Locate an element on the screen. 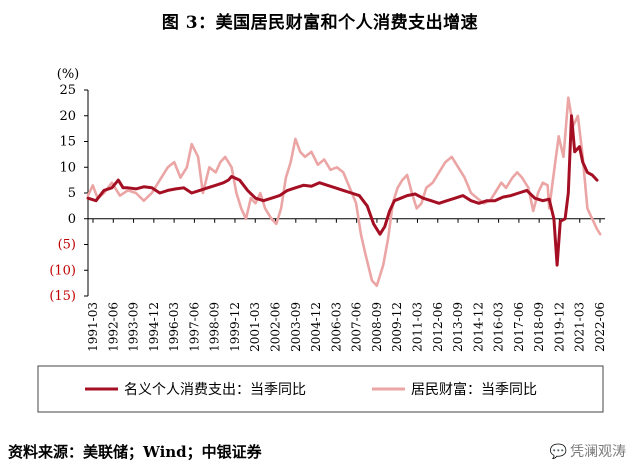 The image size is (640, 476). x-tick-label: 2019-12 is located at coordinates (559, 327).